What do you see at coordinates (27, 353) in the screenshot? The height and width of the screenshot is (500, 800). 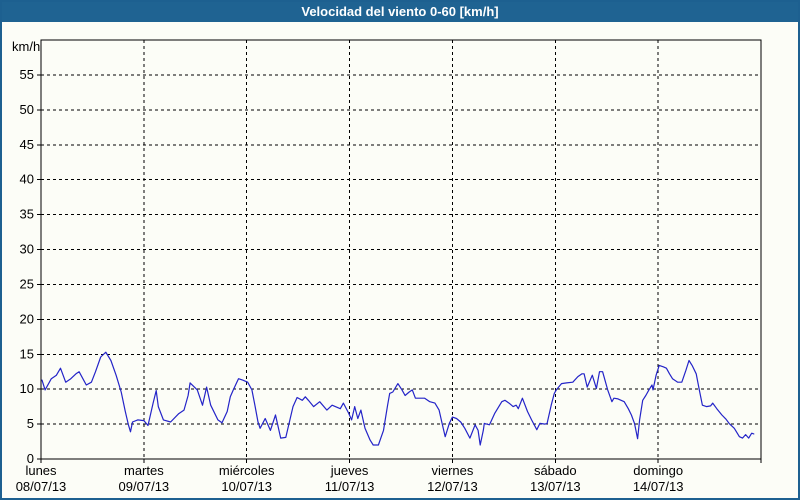 I see `y-axis-label: 15` at bounding box center [27, 353].